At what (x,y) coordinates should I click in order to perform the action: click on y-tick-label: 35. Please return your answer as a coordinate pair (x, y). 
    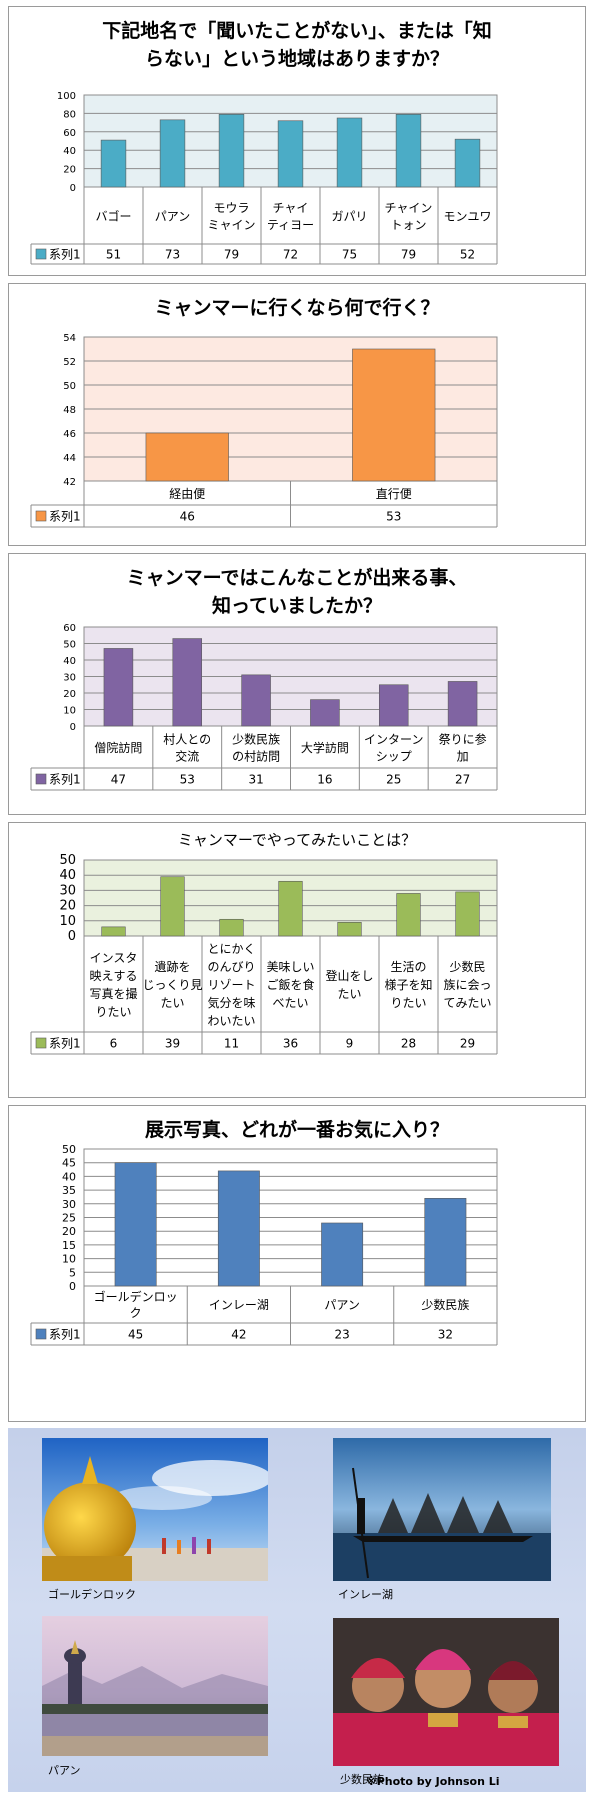
    Looking at the image, I should click on (69, 1190).